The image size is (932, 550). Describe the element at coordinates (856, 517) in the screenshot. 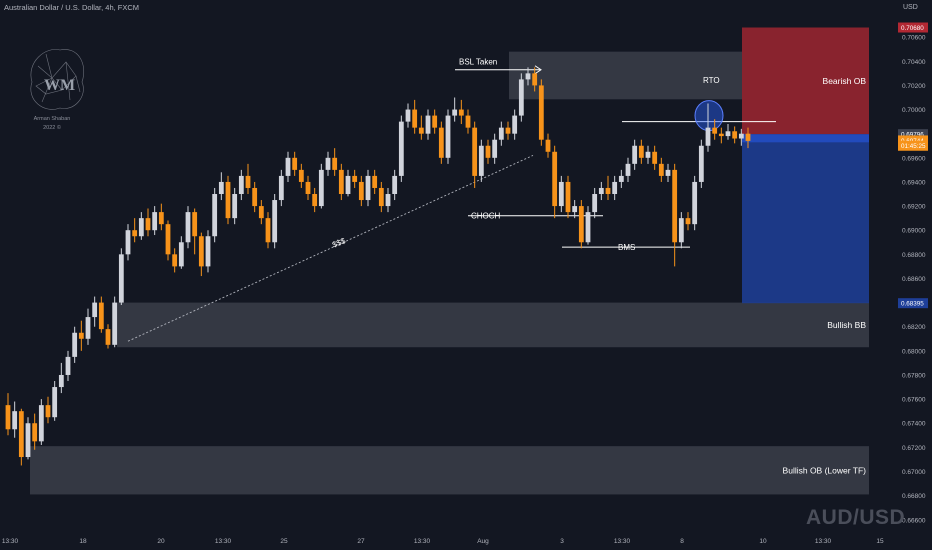

I see `symbol-watermark: AUD/USD` at that location.